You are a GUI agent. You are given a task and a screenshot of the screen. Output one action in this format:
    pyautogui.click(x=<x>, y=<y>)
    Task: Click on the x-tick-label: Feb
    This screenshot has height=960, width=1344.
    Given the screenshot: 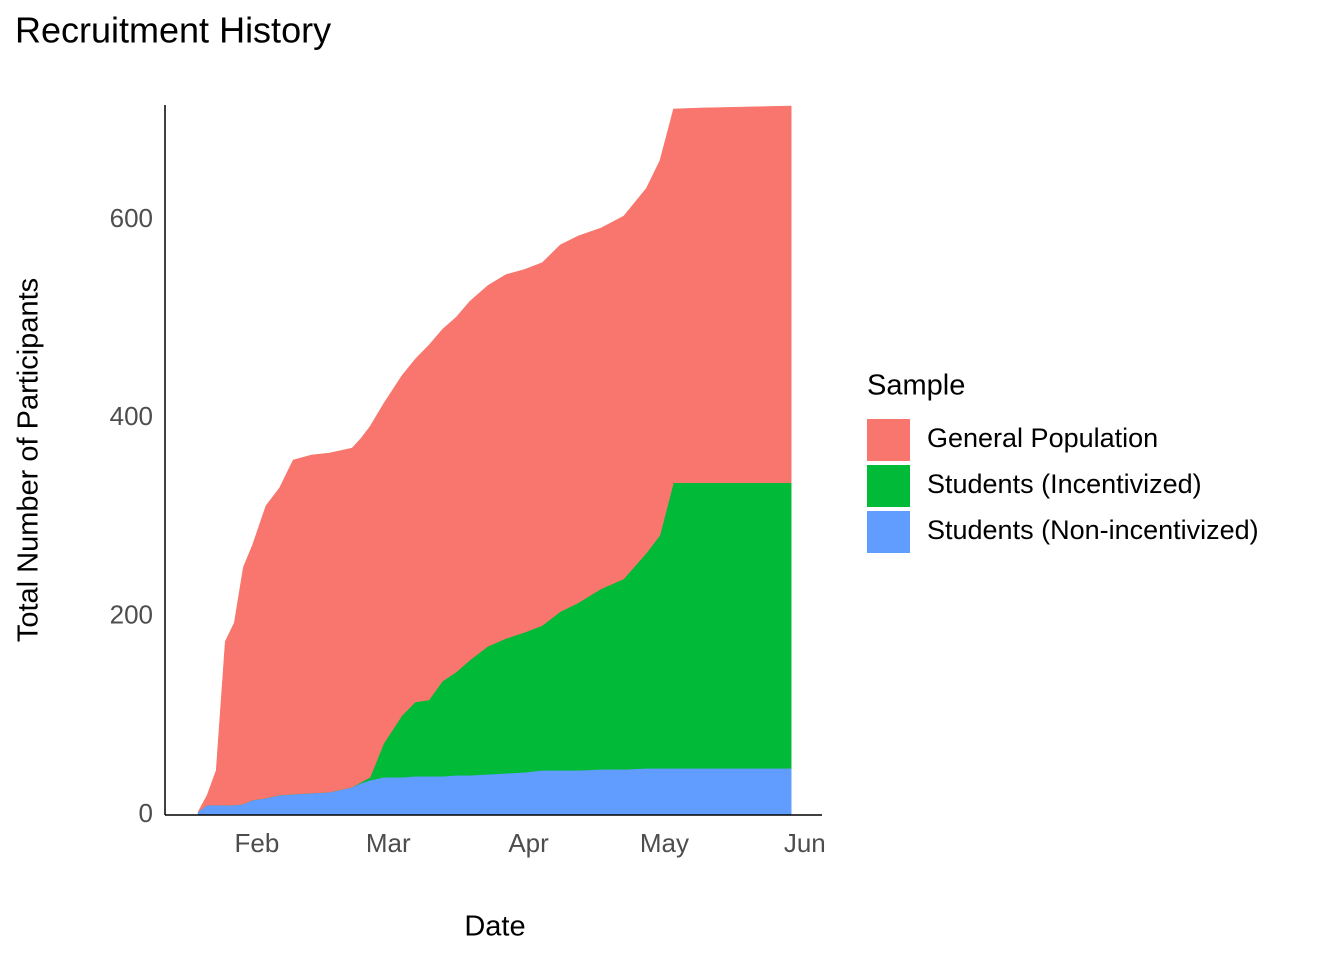 What is the action you would take?
    pyautogui.click(x=257, y=843)
    